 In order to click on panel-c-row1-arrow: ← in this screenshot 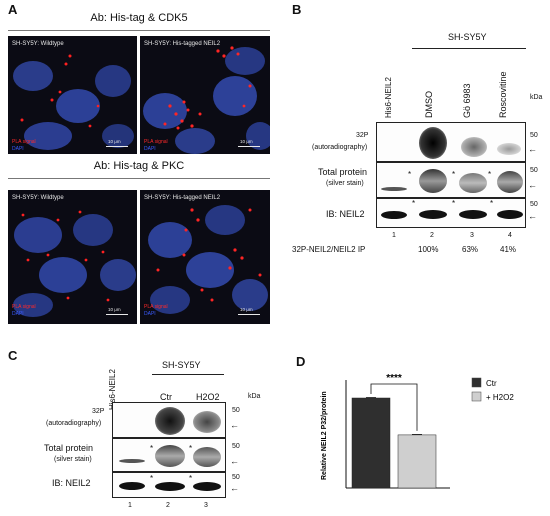, I will do `click(234, 425)`.